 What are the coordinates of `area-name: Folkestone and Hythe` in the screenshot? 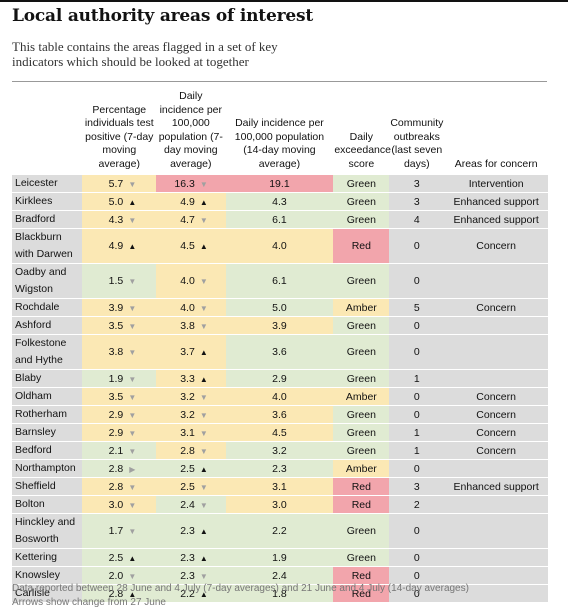 It's located at (47, 352).